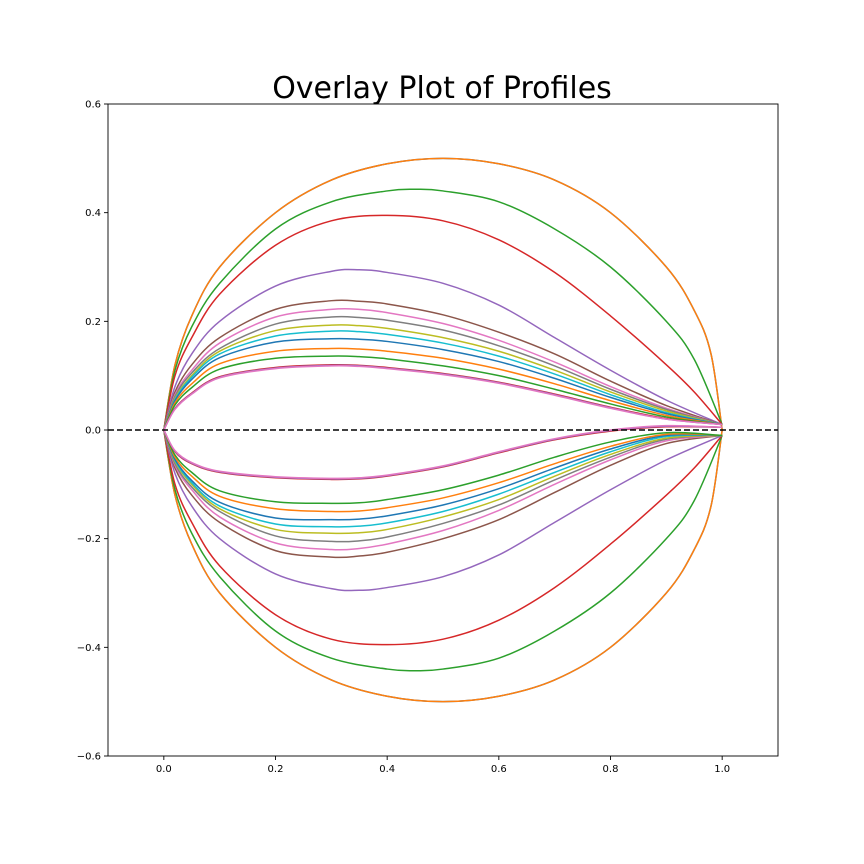  What do you see at coordinates (443, 467) in the screenshot?
I see `profile-13-lower-line` at bounding box center [443, 467].